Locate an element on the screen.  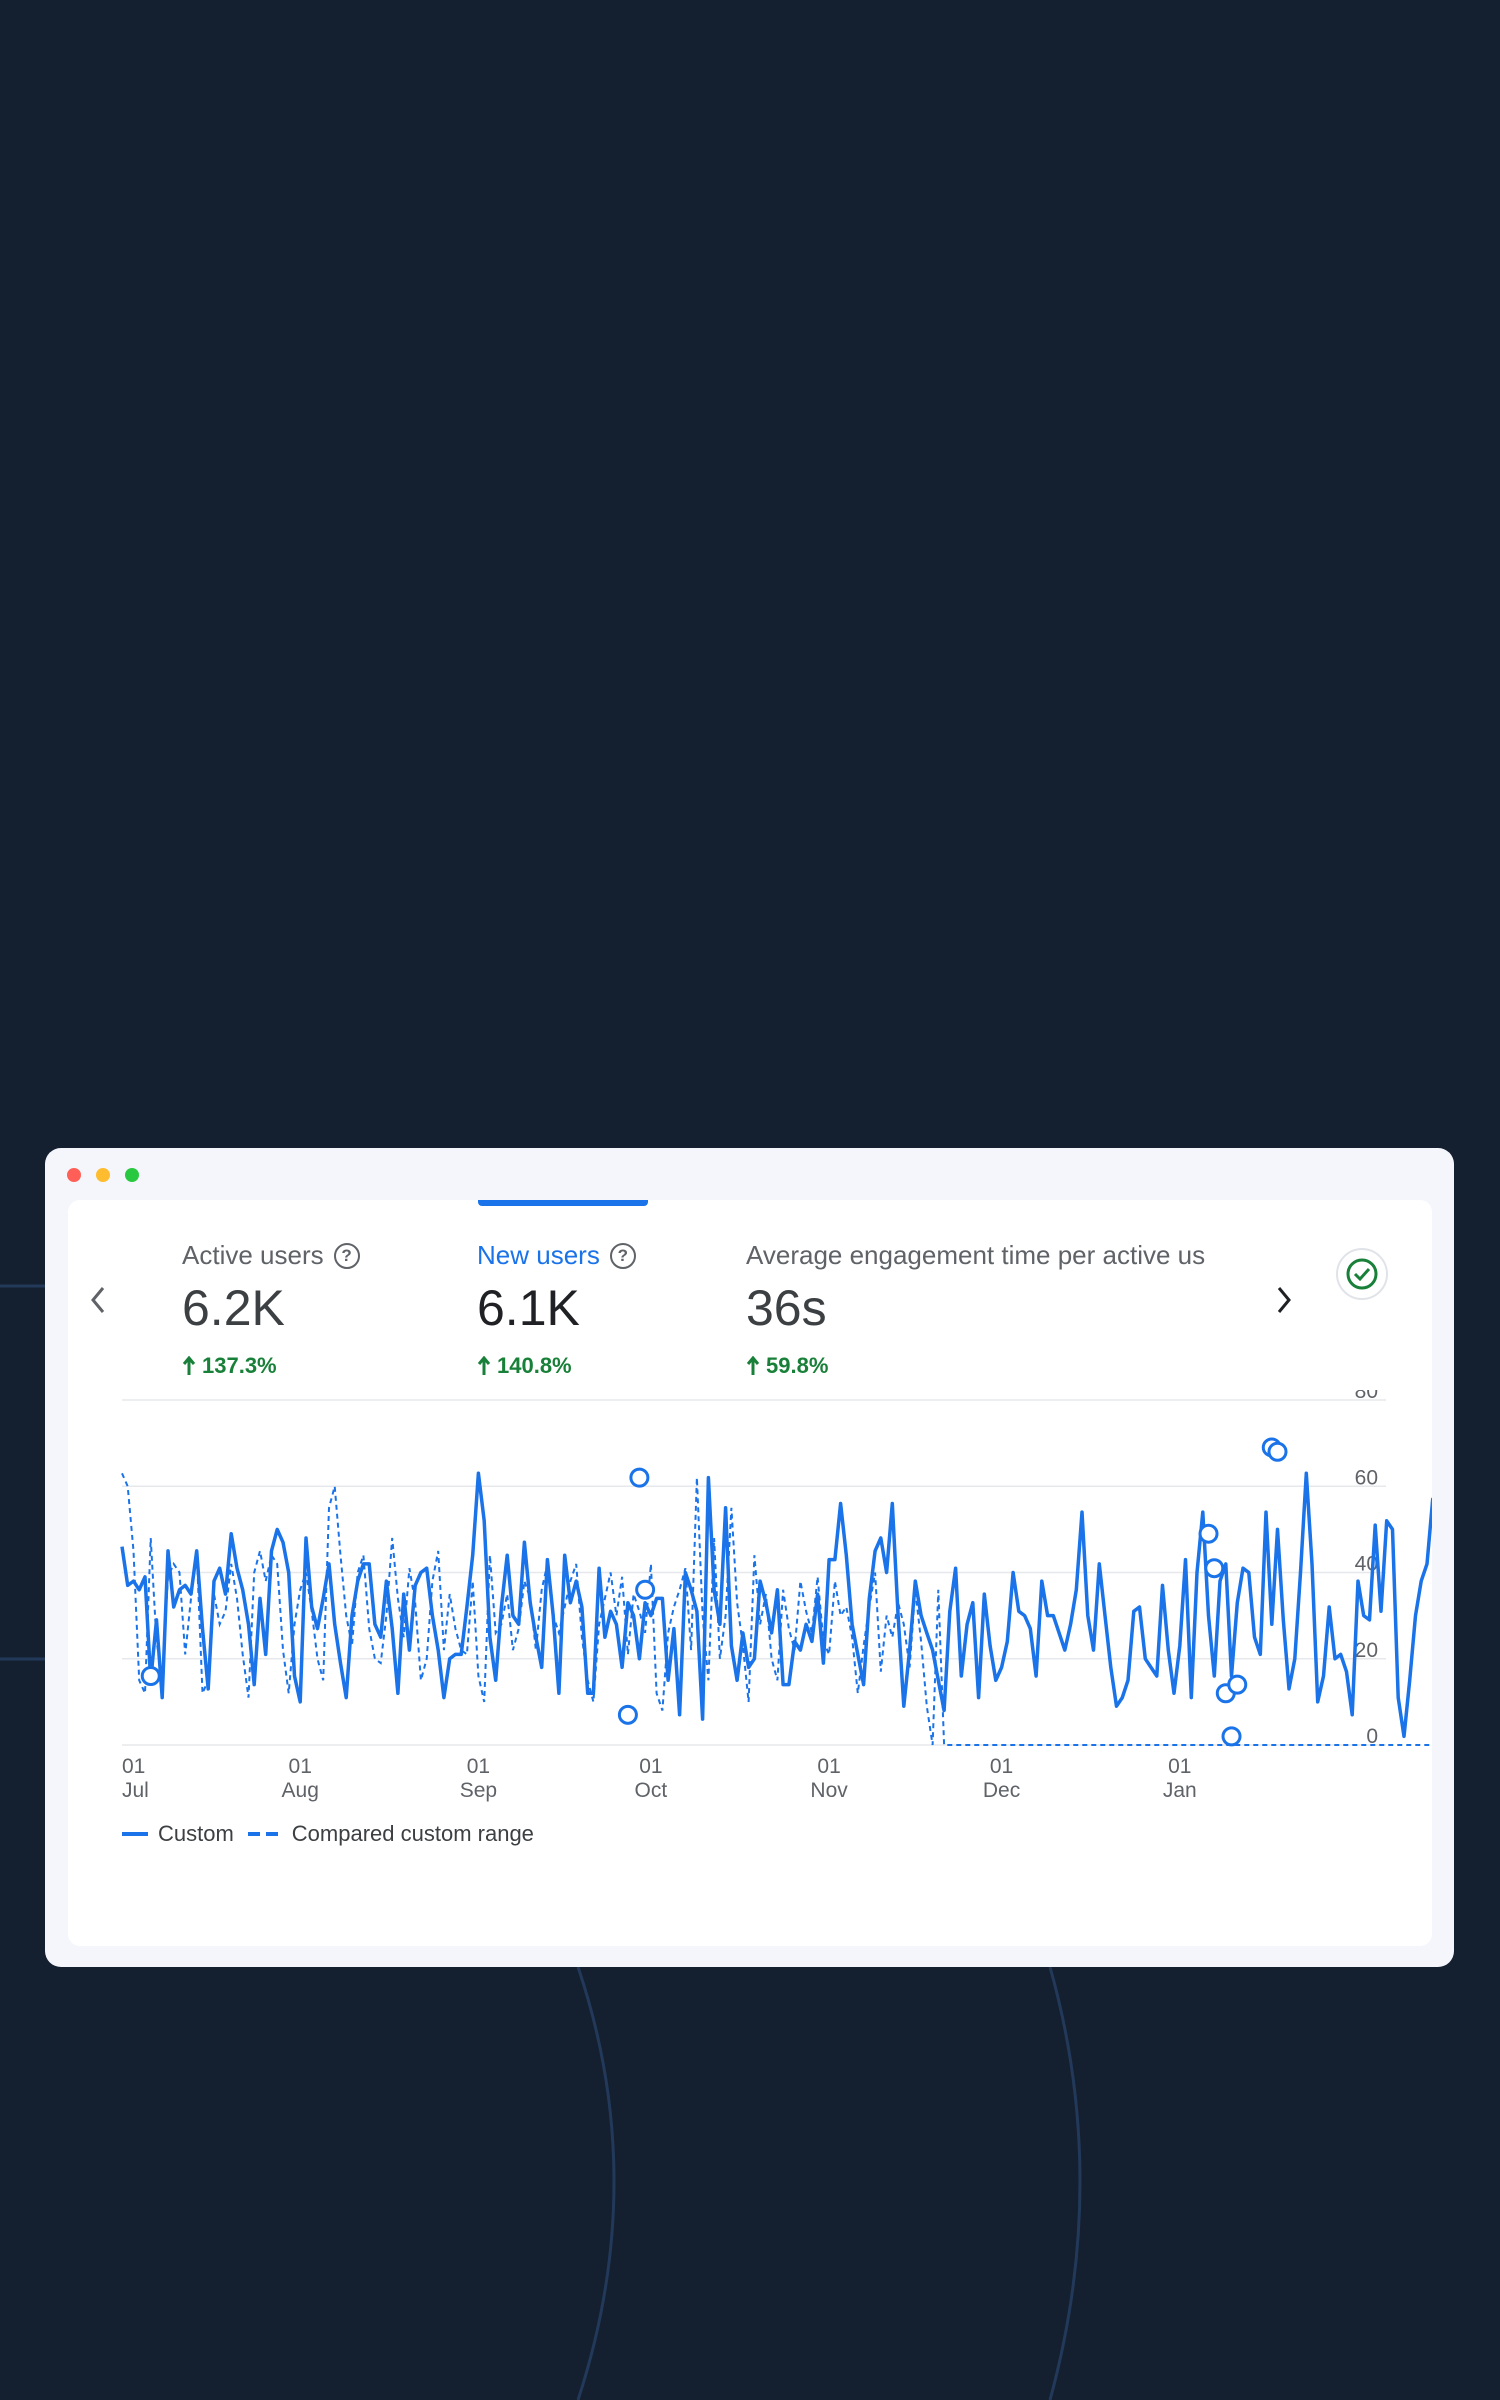
metric-change-value: 140.8% is located at coordinates (534, 1365).